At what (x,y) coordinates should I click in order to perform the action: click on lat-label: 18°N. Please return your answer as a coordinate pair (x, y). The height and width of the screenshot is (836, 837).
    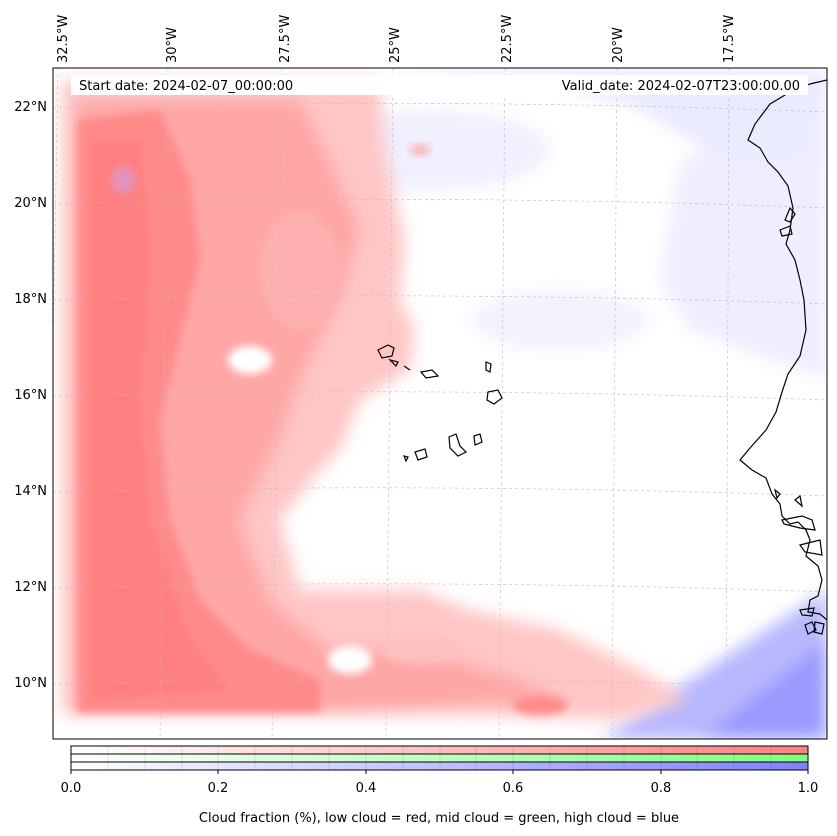
    Looking at the image, I should click on (30, 299).